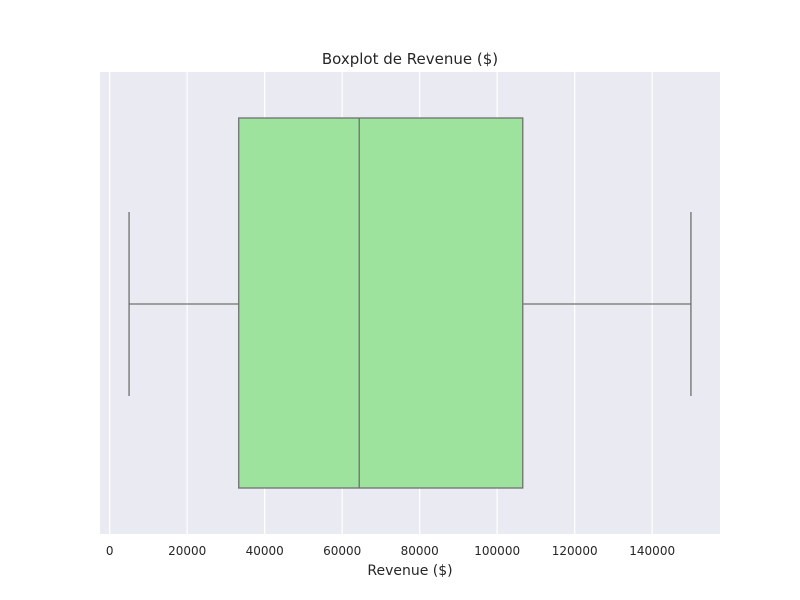 The height and width of the screenshot is (600, 800). What do you see at coordinates (497, 551) in the screenshot?
I see `x-tick-label: 100000` at bounding box center [497, 551].